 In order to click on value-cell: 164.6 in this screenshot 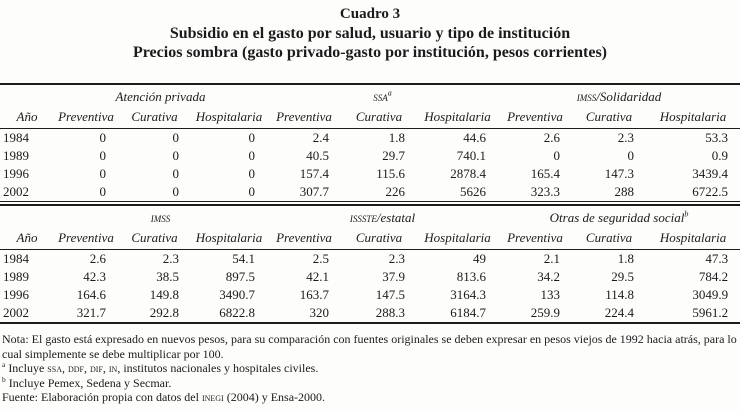, I will do `click(91, 294)`.